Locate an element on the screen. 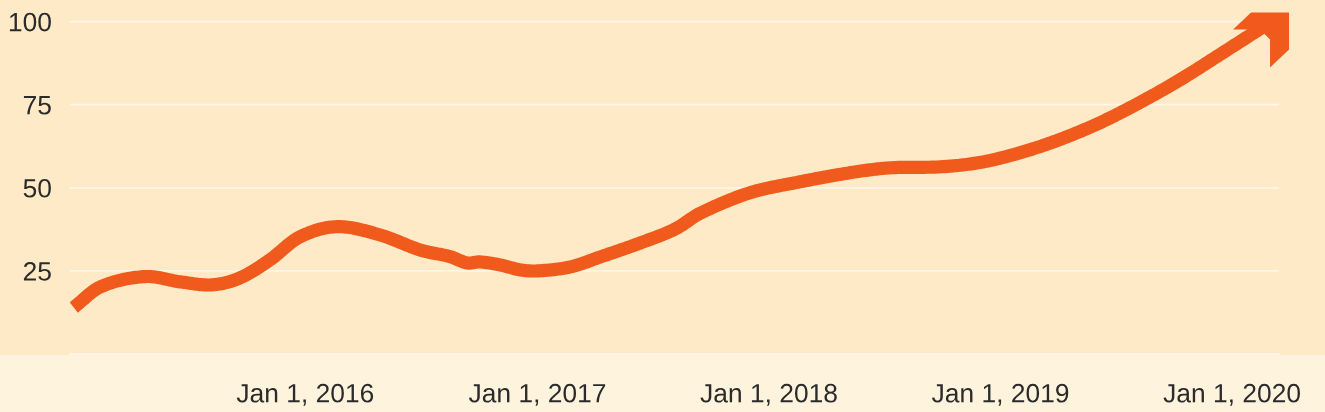 The image size is (1325, 412). y-tick-label: 50 is located at coordinates (37, 188).